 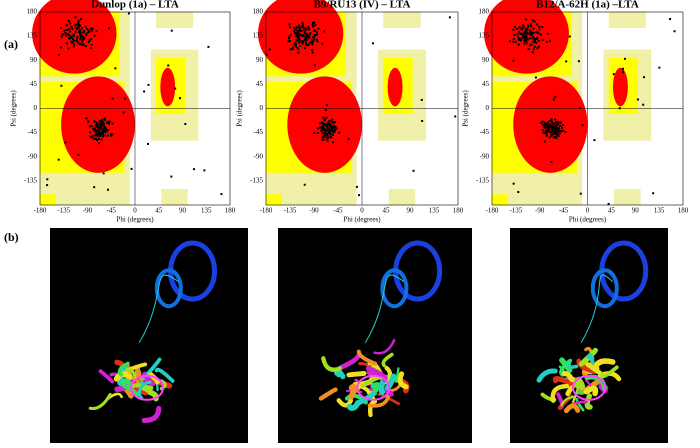 I want to click on x-tick-label: 180, so click(x=458, y=211).